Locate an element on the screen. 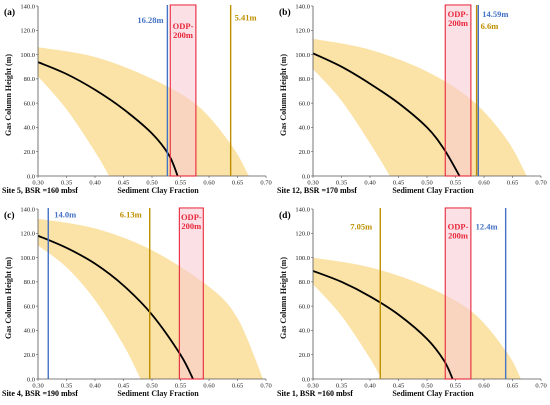  threshold-label: 6.6m is located at coordinates (490, 26).